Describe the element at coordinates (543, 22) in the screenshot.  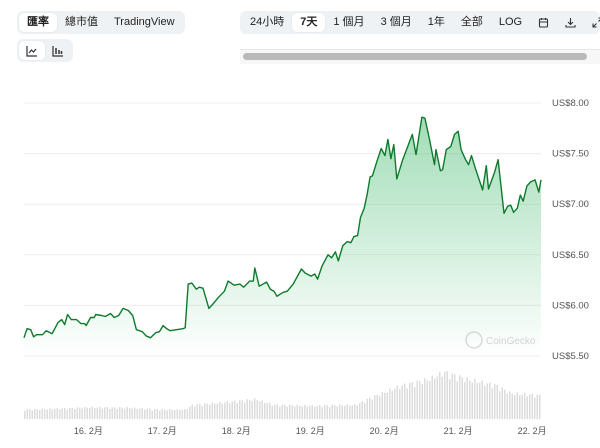
I see `calendar-button` at that location.